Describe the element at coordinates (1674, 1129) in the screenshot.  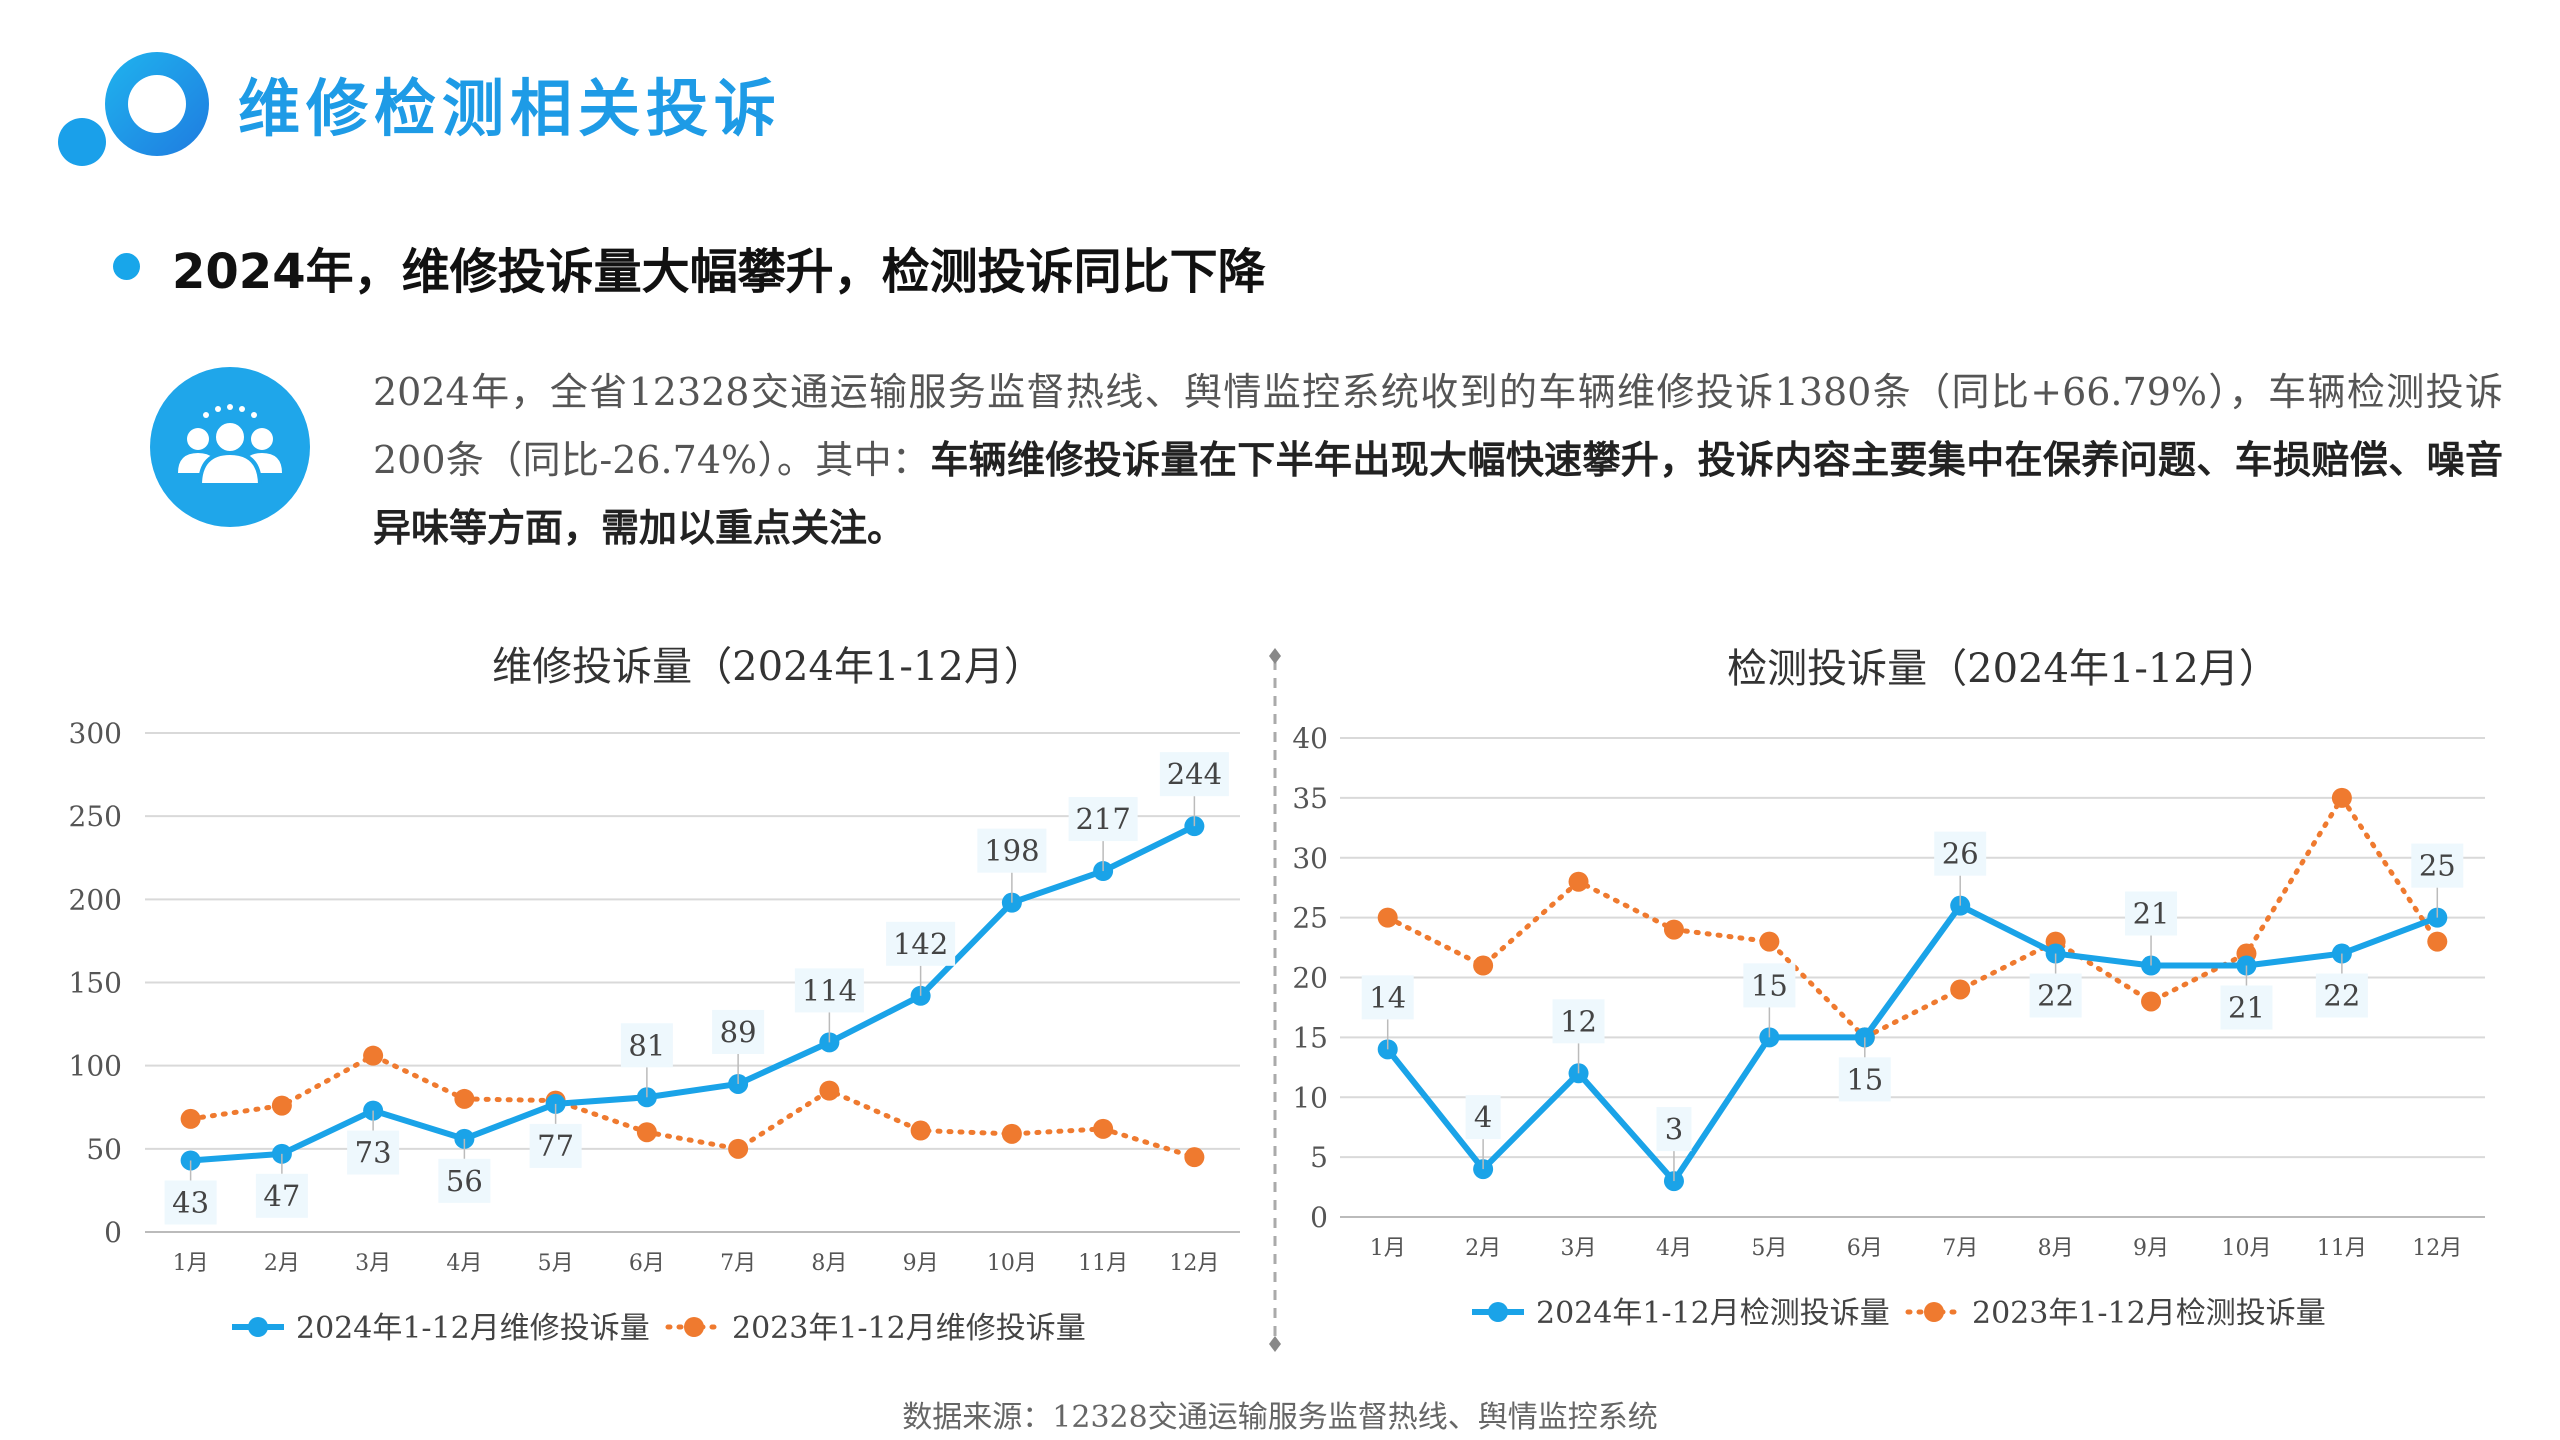
I see `data-label: 3` at that location.